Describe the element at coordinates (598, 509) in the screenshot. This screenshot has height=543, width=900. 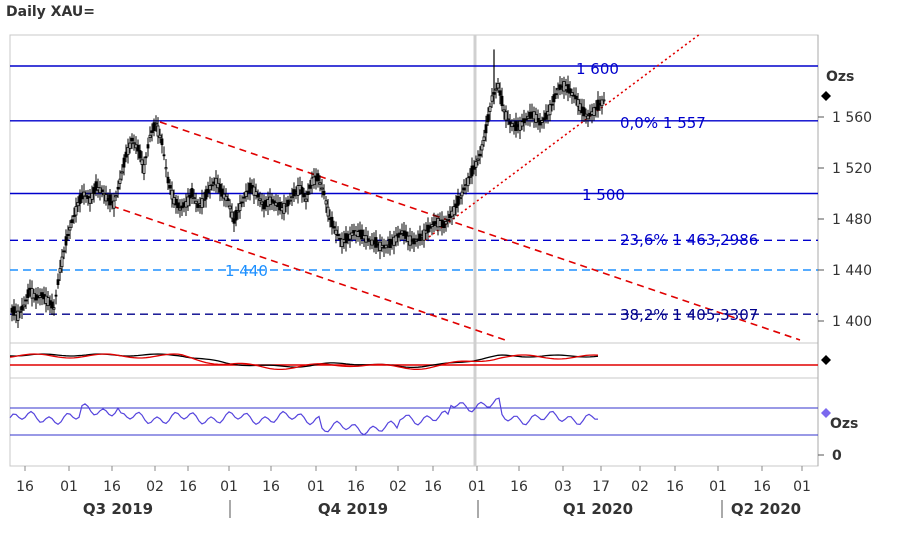
I see `quarter-label: Q1 2020` at that location.